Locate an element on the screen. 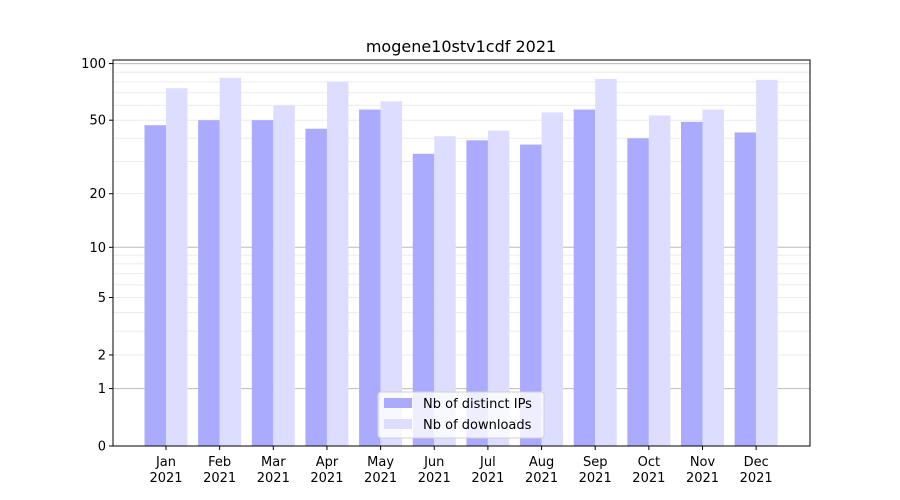 Image resolution: width=900 pixels, height=500 pixels. x-tick-label: Jan 2021 is located at coordinates (165, 470).